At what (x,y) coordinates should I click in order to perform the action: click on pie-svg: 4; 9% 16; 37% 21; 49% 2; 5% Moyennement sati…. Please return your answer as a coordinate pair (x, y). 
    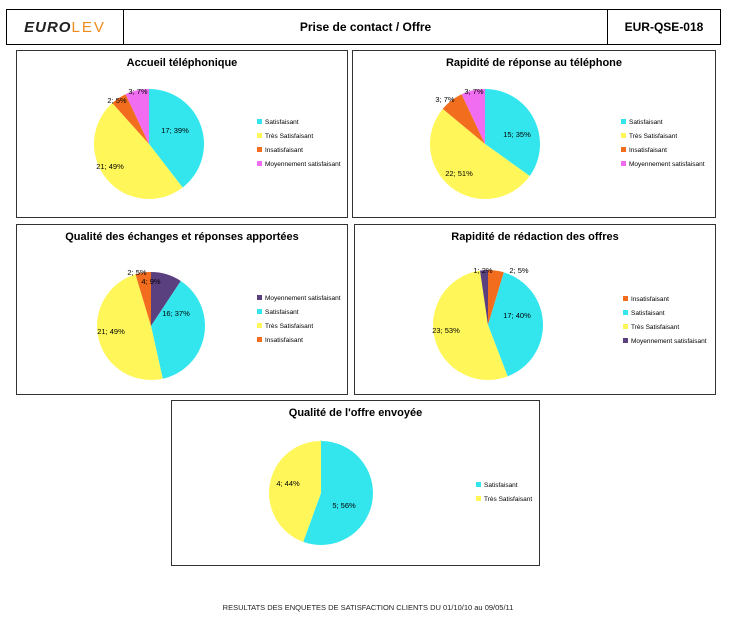
    Looking at the image, I should click on (218, 324).